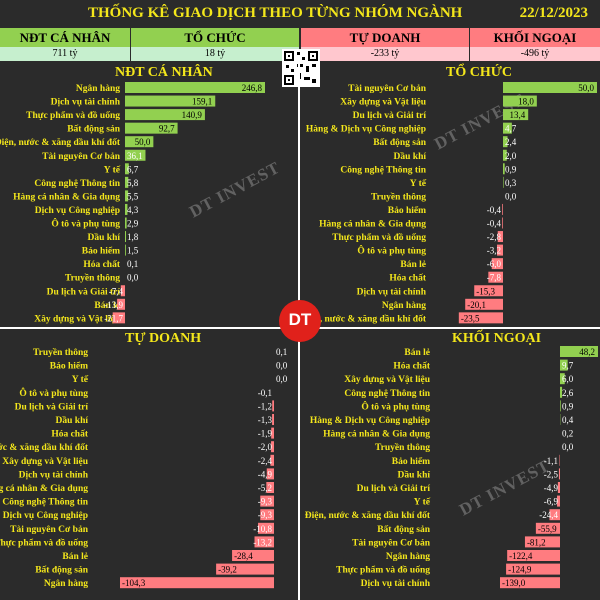 The image size is (600, 600). What do you see at coordinates (134, 583) in the screenshot?
I see `value-label: -104,3` at bounding box center [134, 583].